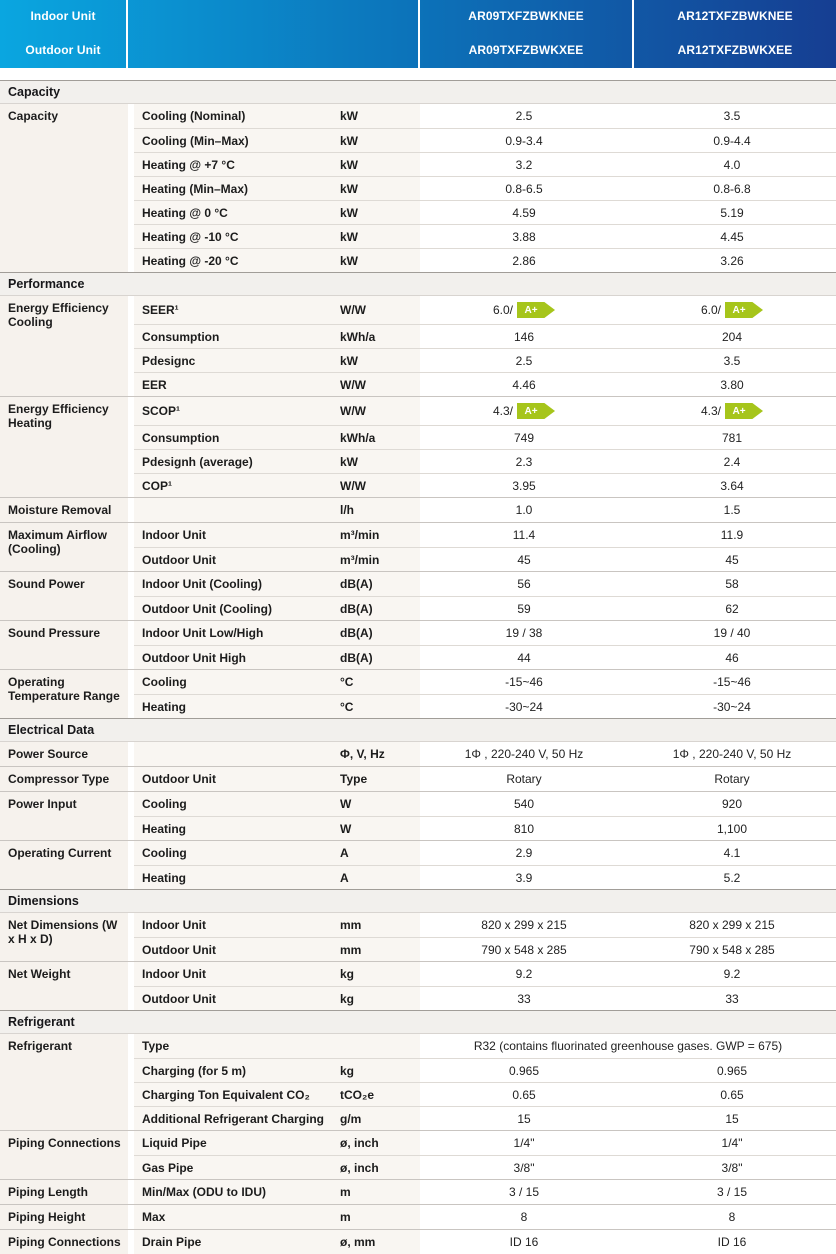 Image resolution: width=836 pixels, height=1254 pixels. What do you see at coordinates (237, 853) in the screenshot?
I see `row-label: Cooling` at bounding box center [237, 853].